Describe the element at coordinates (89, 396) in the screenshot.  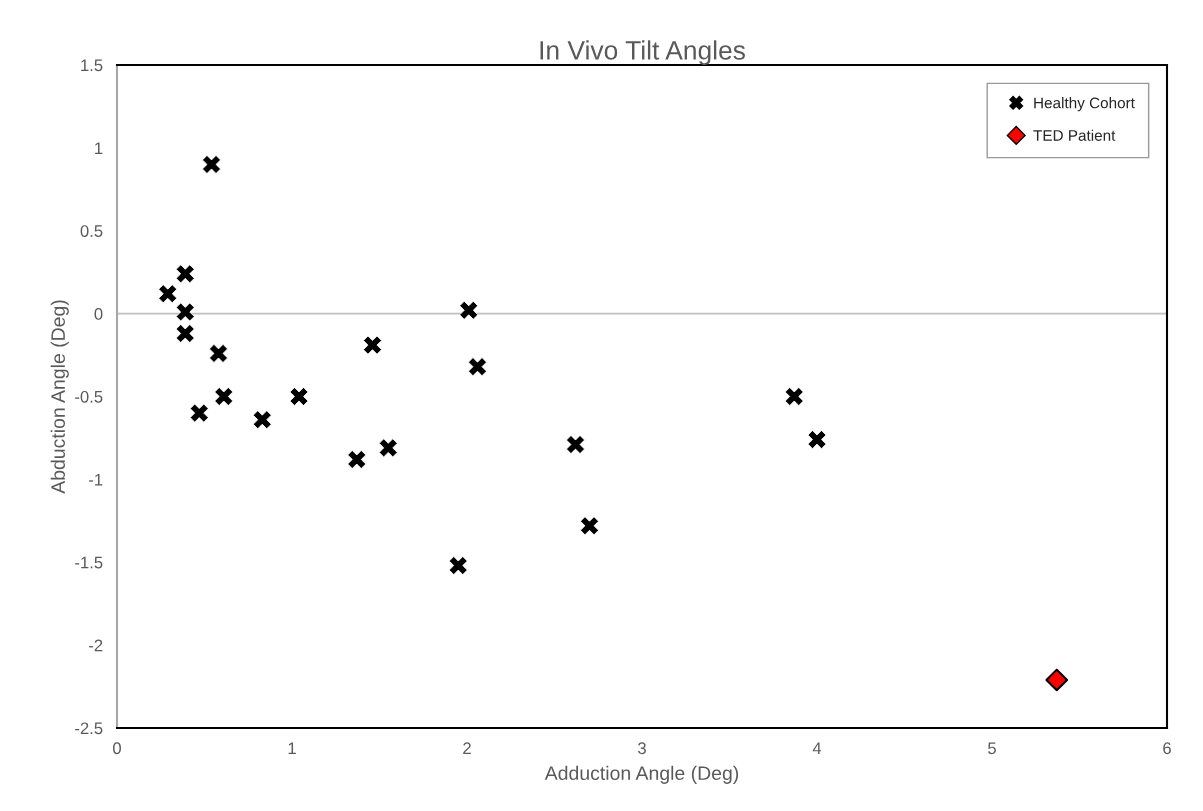
I see `y-tick-label: -0.5` at that location.